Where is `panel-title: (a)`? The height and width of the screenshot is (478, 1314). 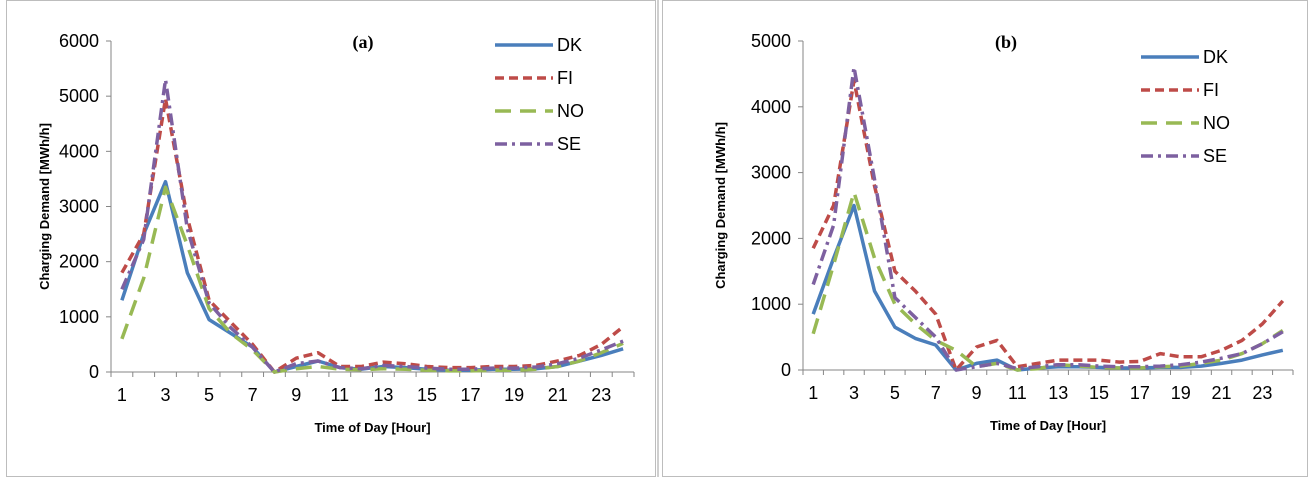
panel-title: (a) is located at coordinates (363, 42).